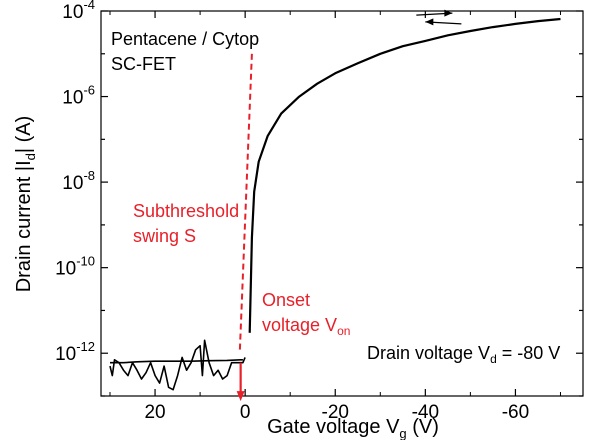 The width and height of the screenshot is (594, 440). I want to click on x-tick-label: -60, so click(515, 412).